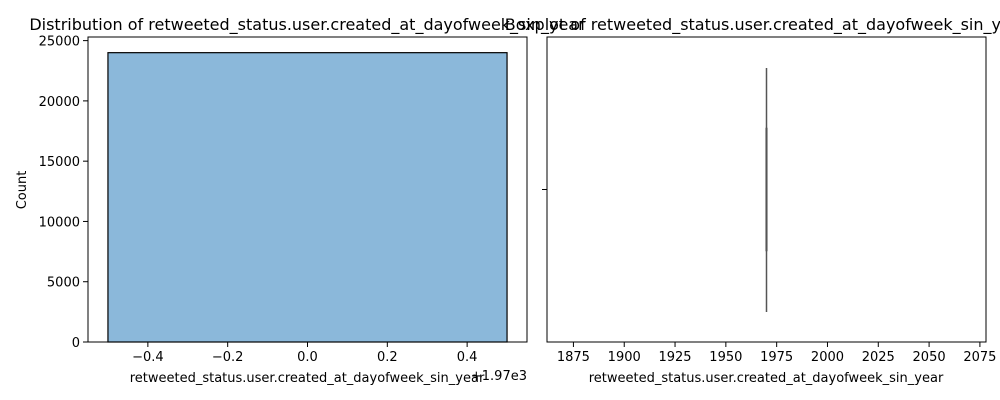 This screenshot has height=400, width=1000. What do you see at coordinates (776, 357) in the screenshot?
I see `boxplot-x-tick-label: 1975` at bounding box center [776, 357].